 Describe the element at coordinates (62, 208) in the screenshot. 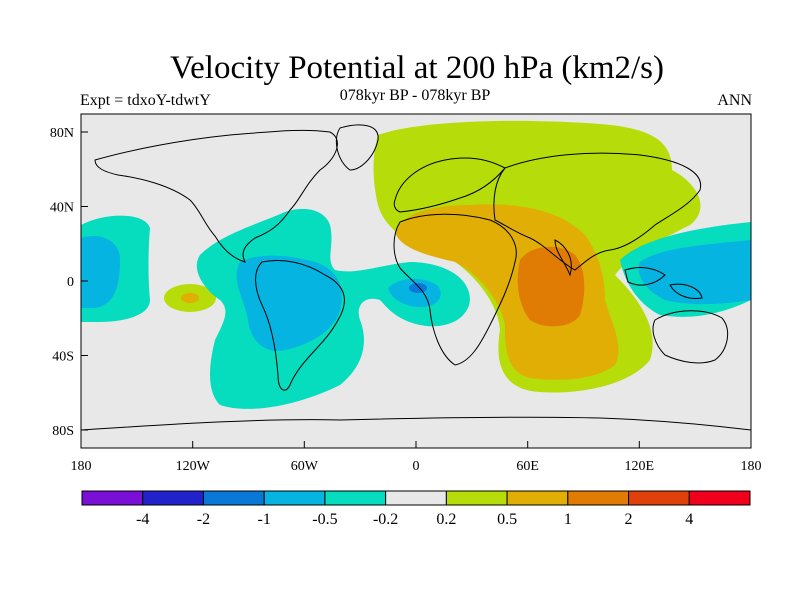

I see `lat-tick-40n: 40N` at that location.